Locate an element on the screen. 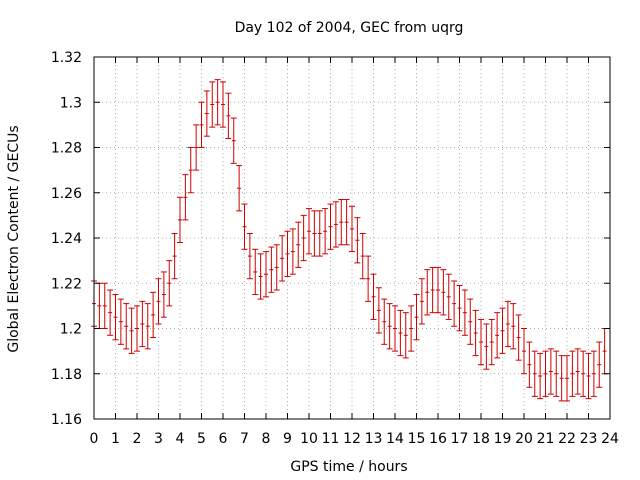 This screenshot has width=640, height=480. x-tick-label: 24 is located at coordinates (610, 439).